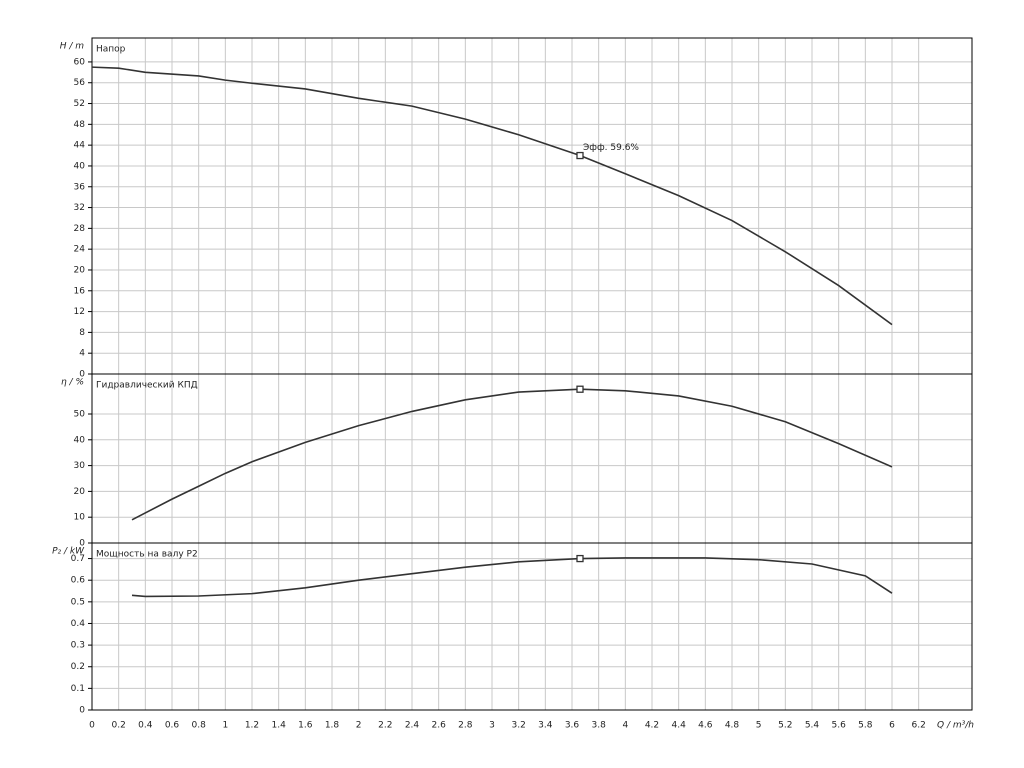 Image resolution: width=1024 pixels, height=768 pixels. Describe the element at coordinates (147, 386) in the screenshot. I see `panel-title: Гидравлический КПД` at that location.